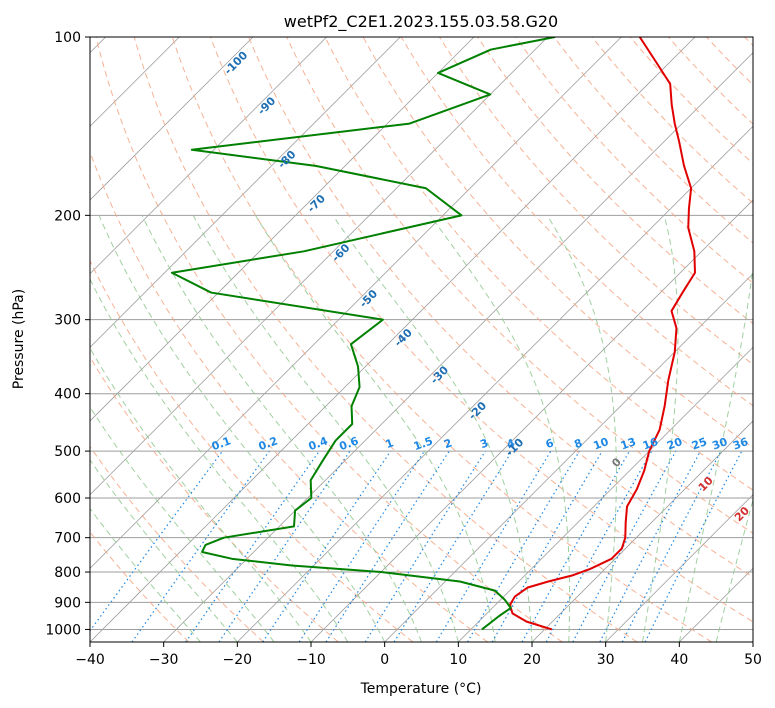 The image size is (775, 708). What do you see at coordinates (532, 660) in the screenshot?
I see `x-tick-label: 20` at bounding box center [532, 660].